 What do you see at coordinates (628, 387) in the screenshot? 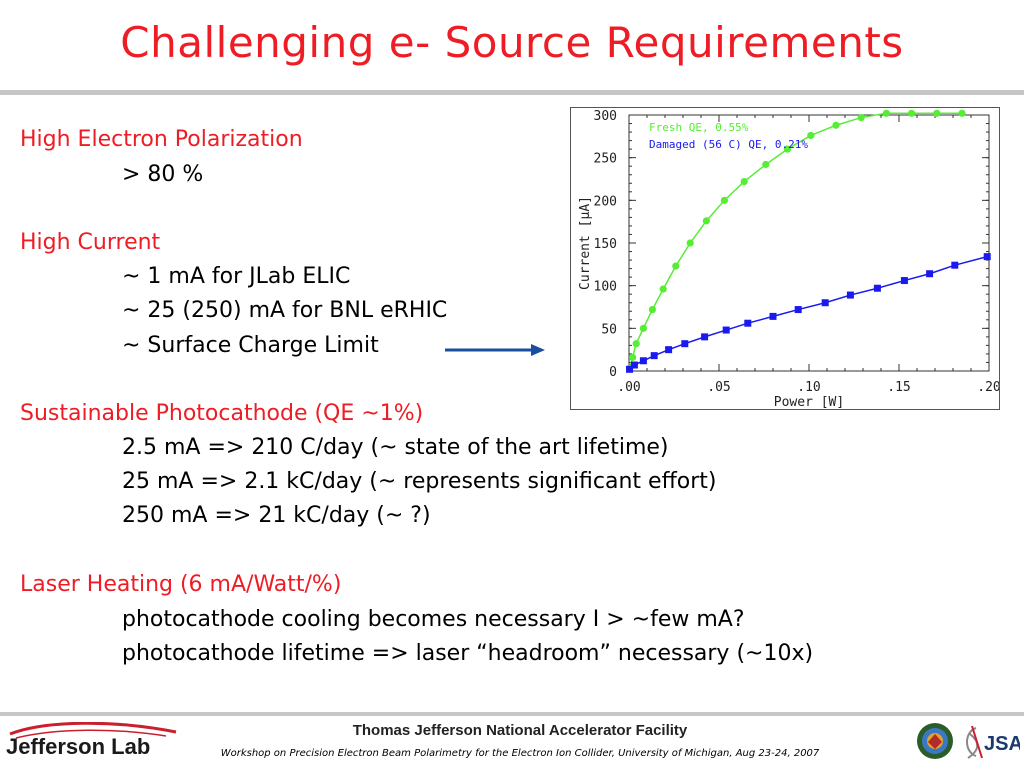
I see `x-tick-label: .00` at bounding box center [628, 387].